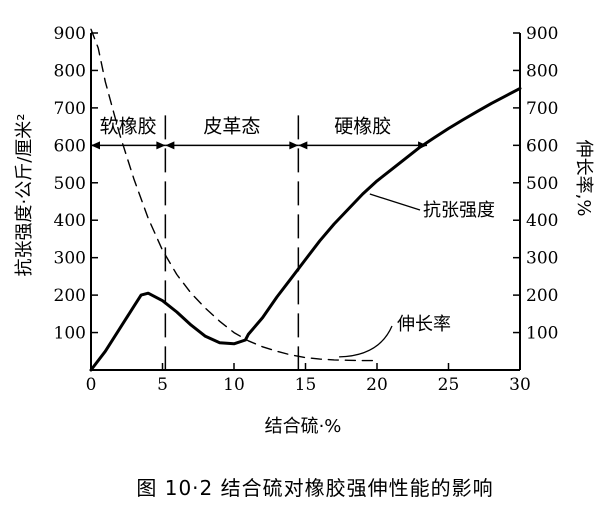 This screenshot has height=513, width=600. Describe the element at coordinates (314, 488) in the screenshot. I see `figure-caption: 图 10·2 结合硫对橡胶强伸性能的影响` at that location.